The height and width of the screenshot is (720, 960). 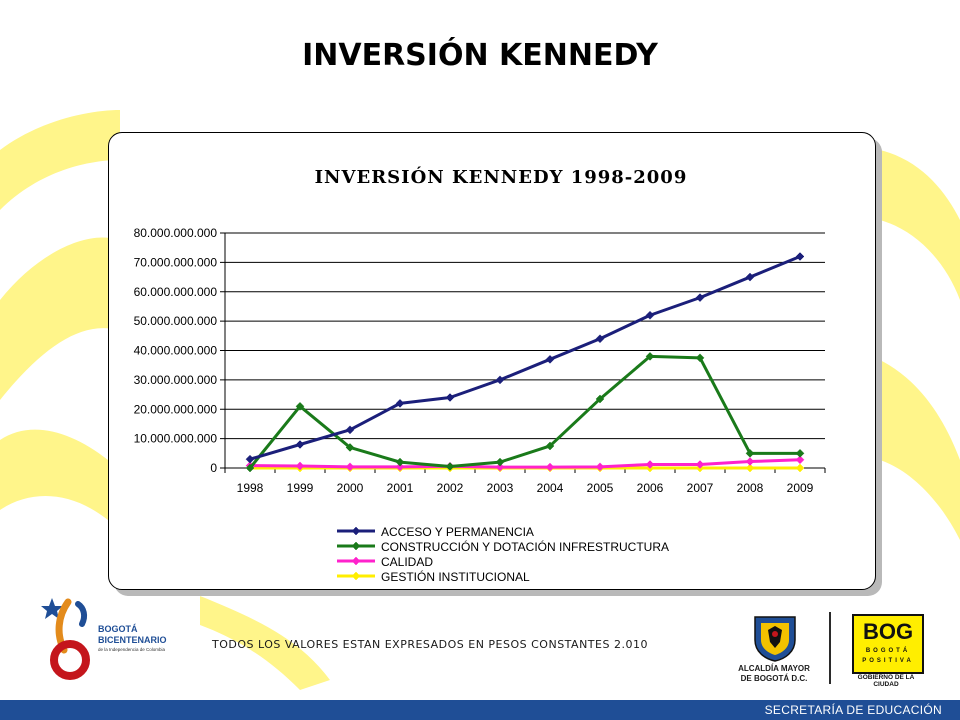 What do you see at coordinates (350, 488) in the screenshot?
I see `x-tick-label: 2000` at bounding box center [350, 488].